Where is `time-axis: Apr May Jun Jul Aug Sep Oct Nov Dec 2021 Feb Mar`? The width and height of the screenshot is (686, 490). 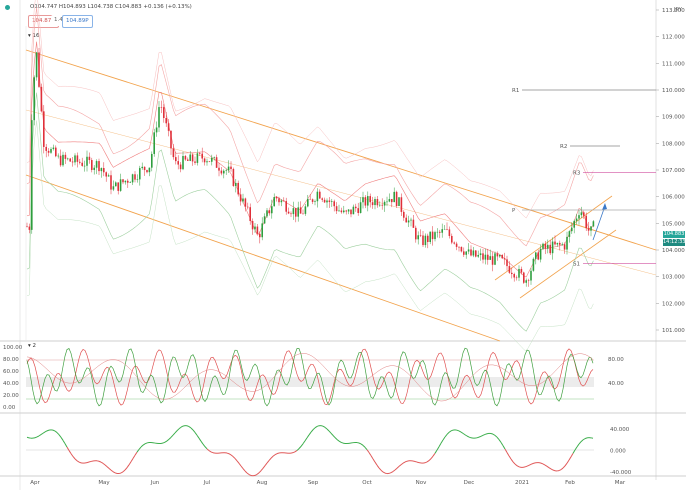 time-axis: Apr May Jun Jul Aug Sep Oct Nov Dec 2021 Feb Mar is located at coordinates (328, 483).